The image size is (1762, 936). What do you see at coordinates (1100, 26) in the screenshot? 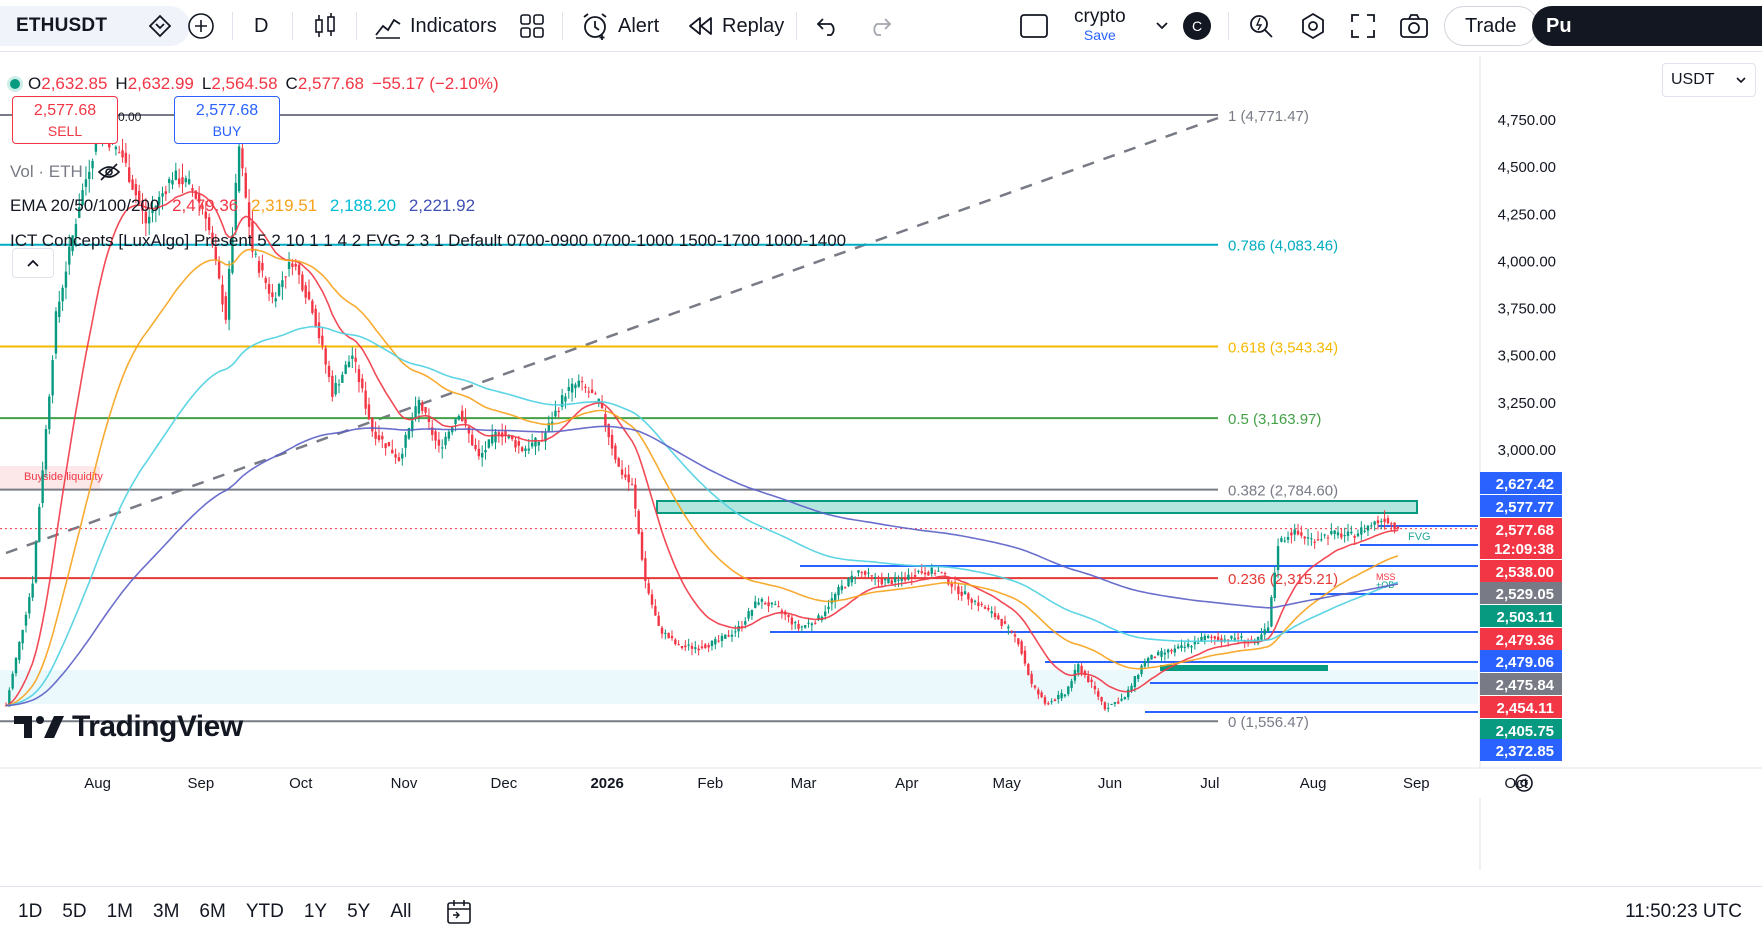
I see `layout-name-button: crypto Save` at bounding box center [1100, 26].